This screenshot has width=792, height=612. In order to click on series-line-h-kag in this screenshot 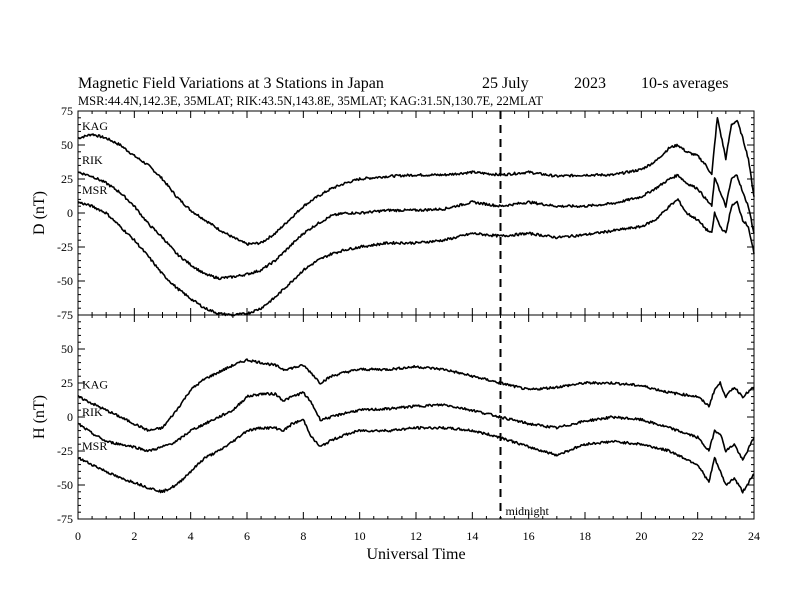, I will do `click(416, 395)`.